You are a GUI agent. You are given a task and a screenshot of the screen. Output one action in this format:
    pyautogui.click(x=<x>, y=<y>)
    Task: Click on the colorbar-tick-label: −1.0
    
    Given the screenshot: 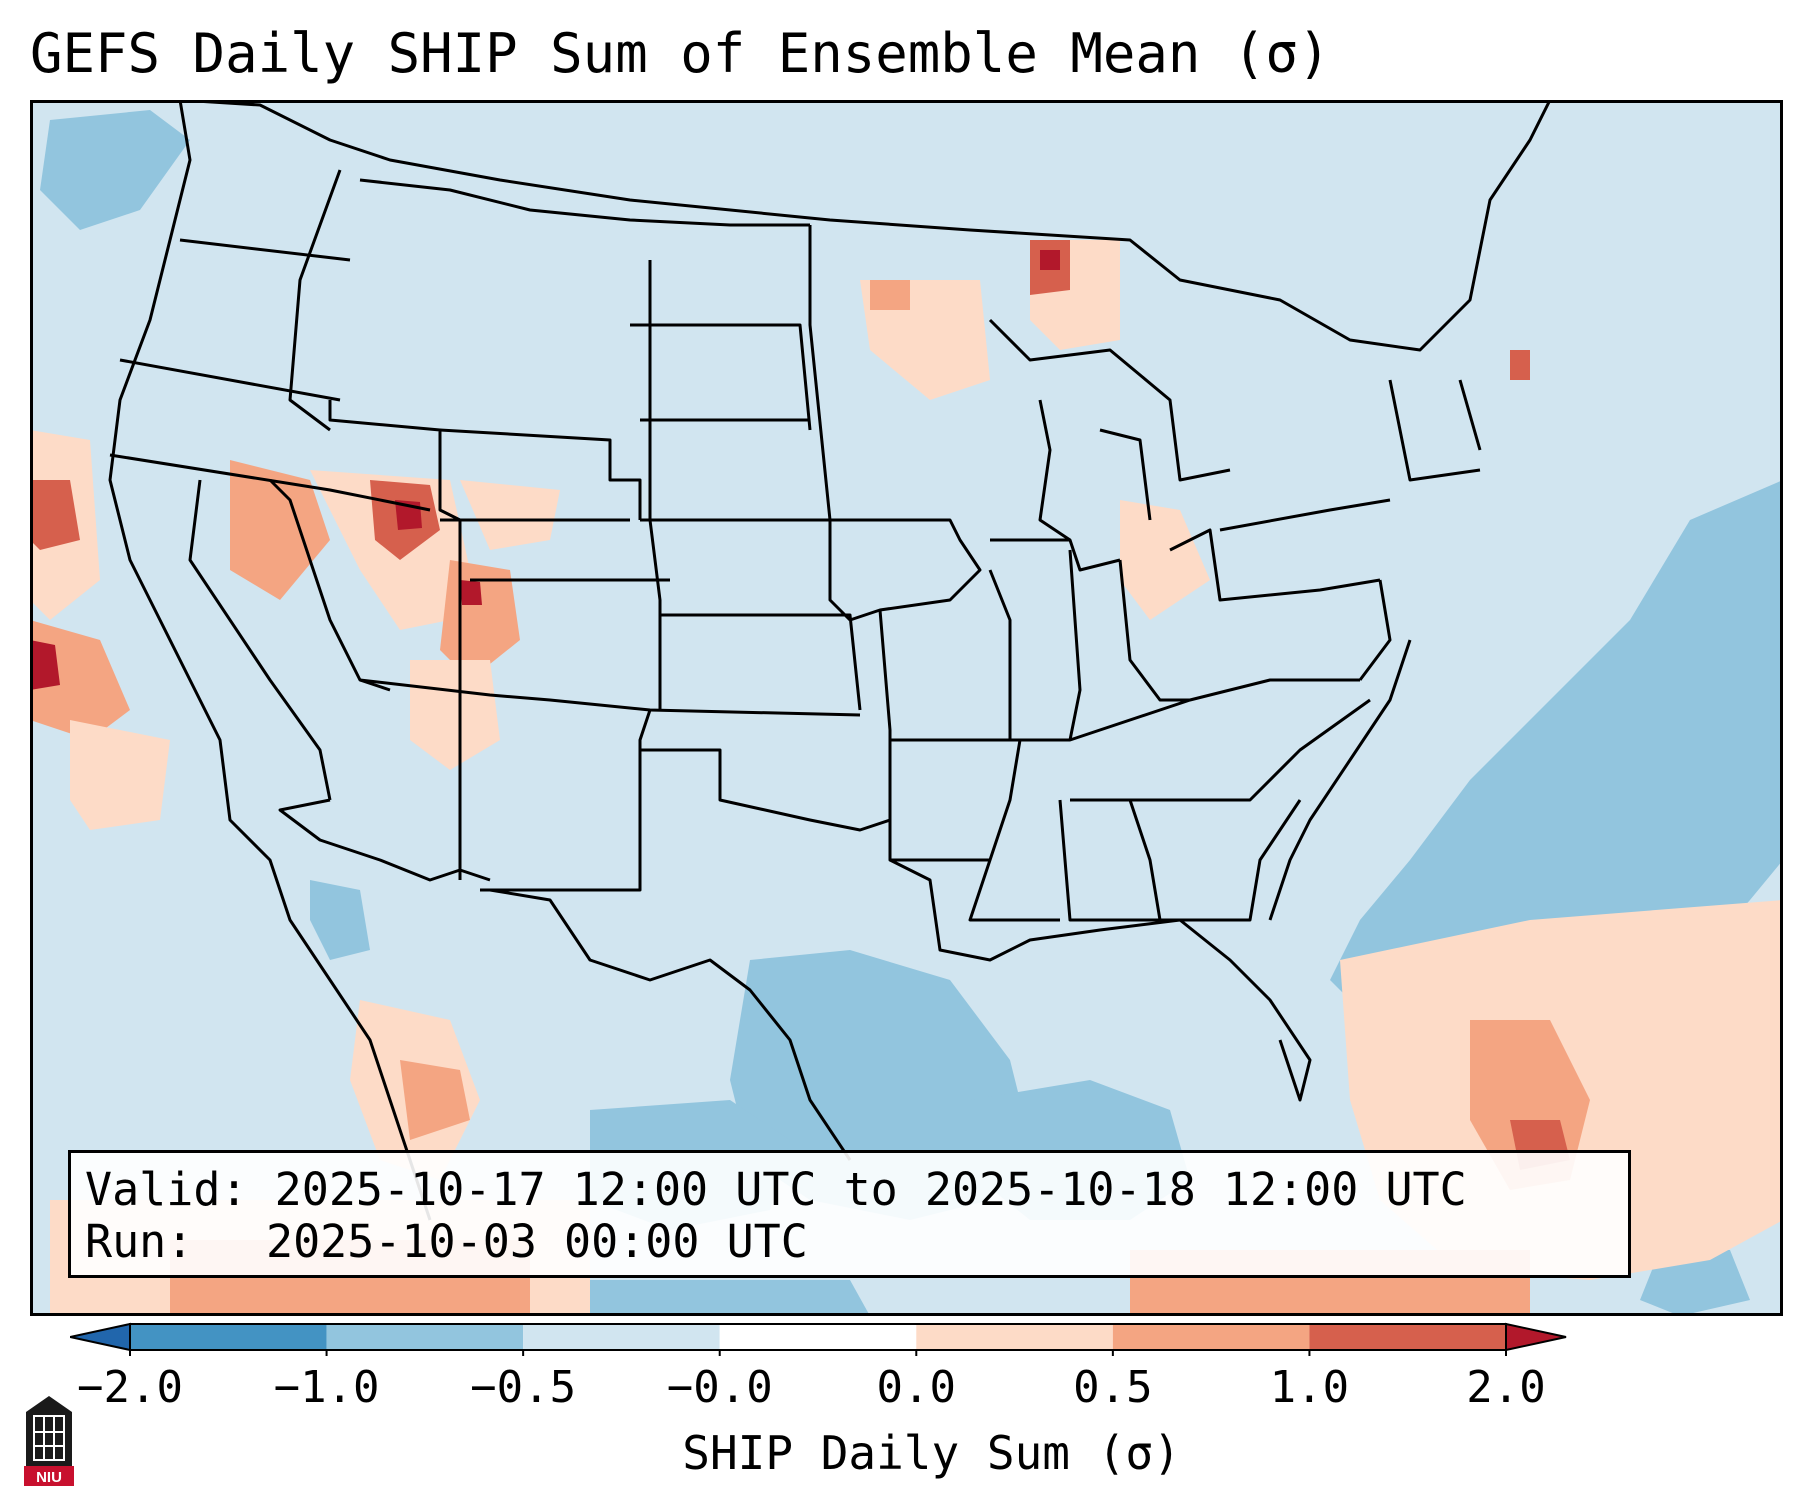 What is the action you would take?
    pyautogui.click(x=326, y=1387)
    